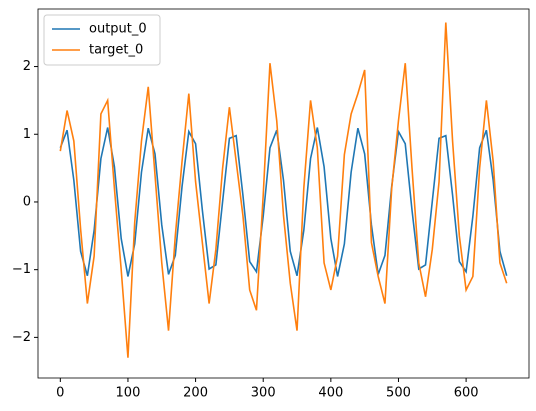 This screenshot has height=411, width=536. I want to click on legend-box, so click(102, 40).